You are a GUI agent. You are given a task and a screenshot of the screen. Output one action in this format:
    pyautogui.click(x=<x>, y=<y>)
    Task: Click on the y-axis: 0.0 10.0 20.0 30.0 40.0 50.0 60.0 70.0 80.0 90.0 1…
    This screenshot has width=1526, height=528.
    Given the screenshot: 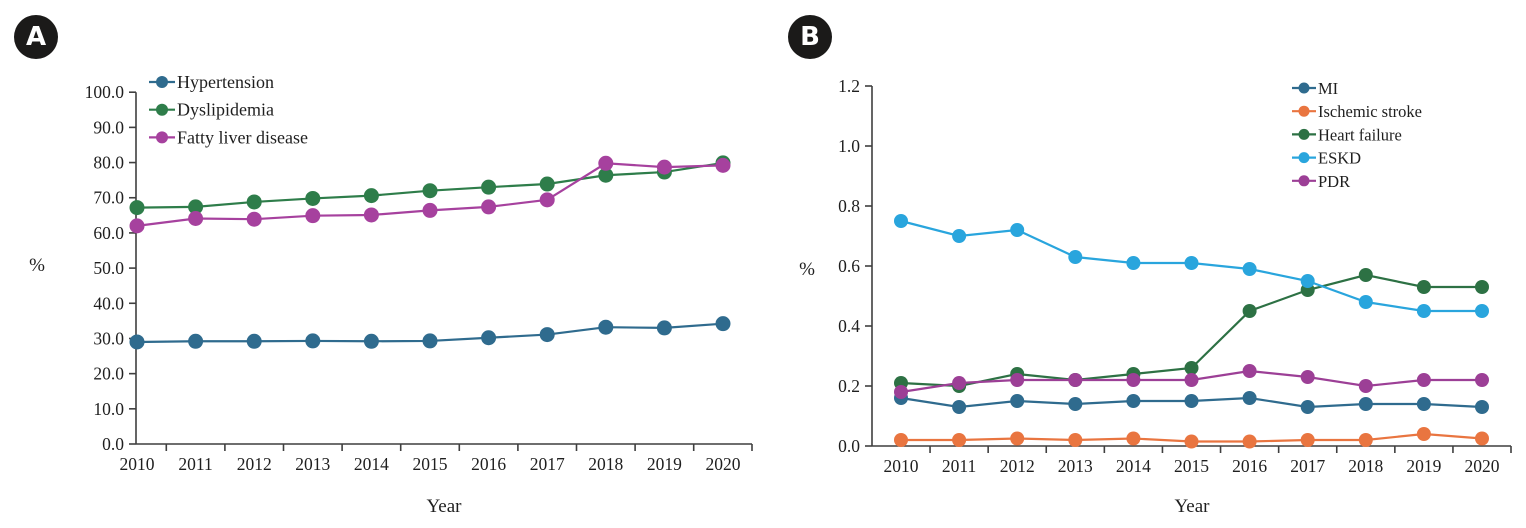 What is the action you would take?
    pyautogui.click(x=111, y=268)
    